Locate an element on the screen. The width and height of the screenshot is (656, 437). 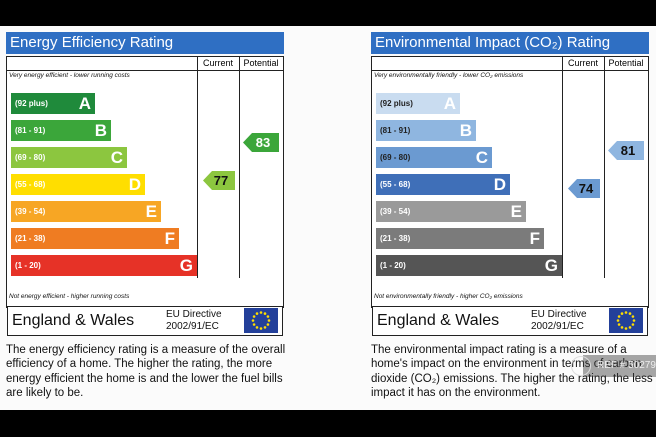
energy-potential-rating: 83 is located at coordinates (261, 142).